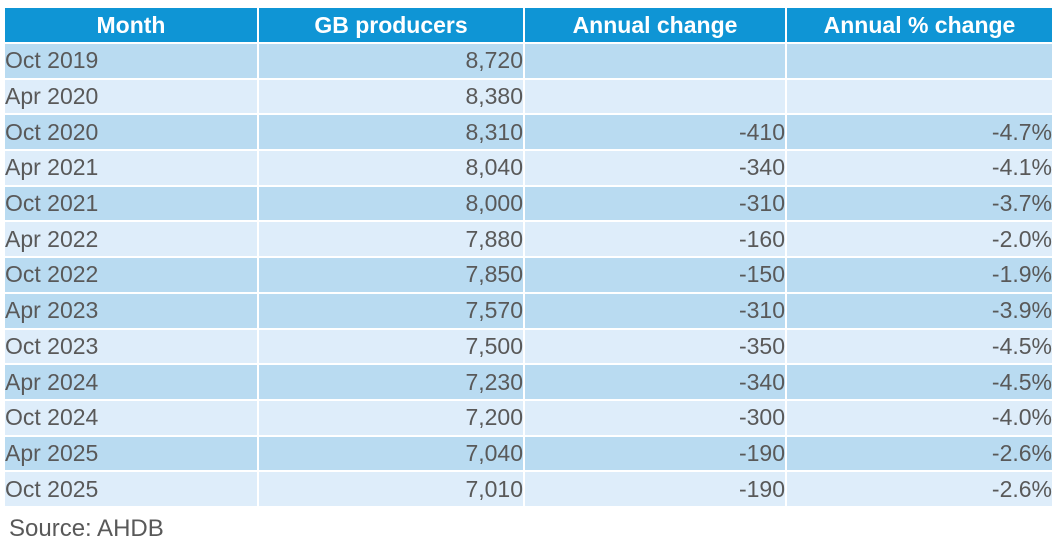 This screenshot has height=547, width=1057. I want to click on cell-month: Apr 2021, so click(132, 168).